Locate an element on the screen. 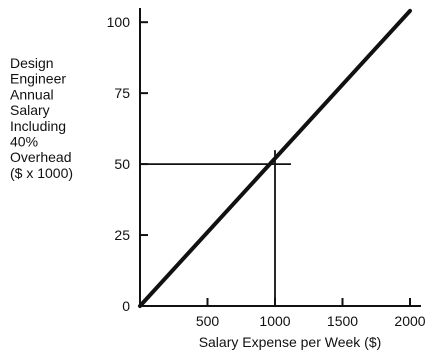  x-axis-title: Salary Expense per Week ($) is located at coordinates (290, 342).